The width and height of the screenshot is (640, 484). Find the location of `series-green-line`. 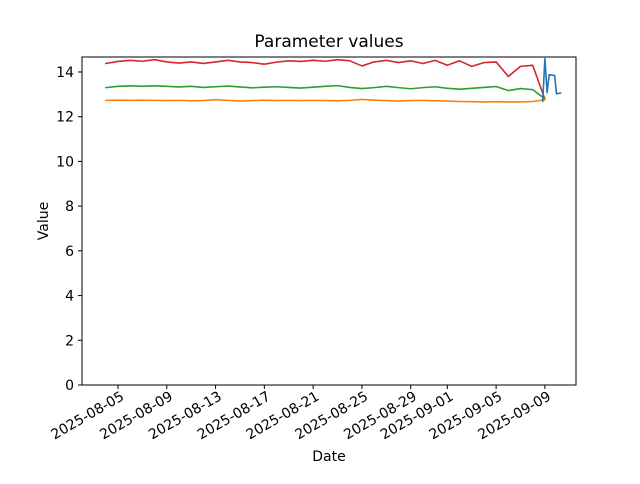

series-green-line is located at coordinates (325, 92).